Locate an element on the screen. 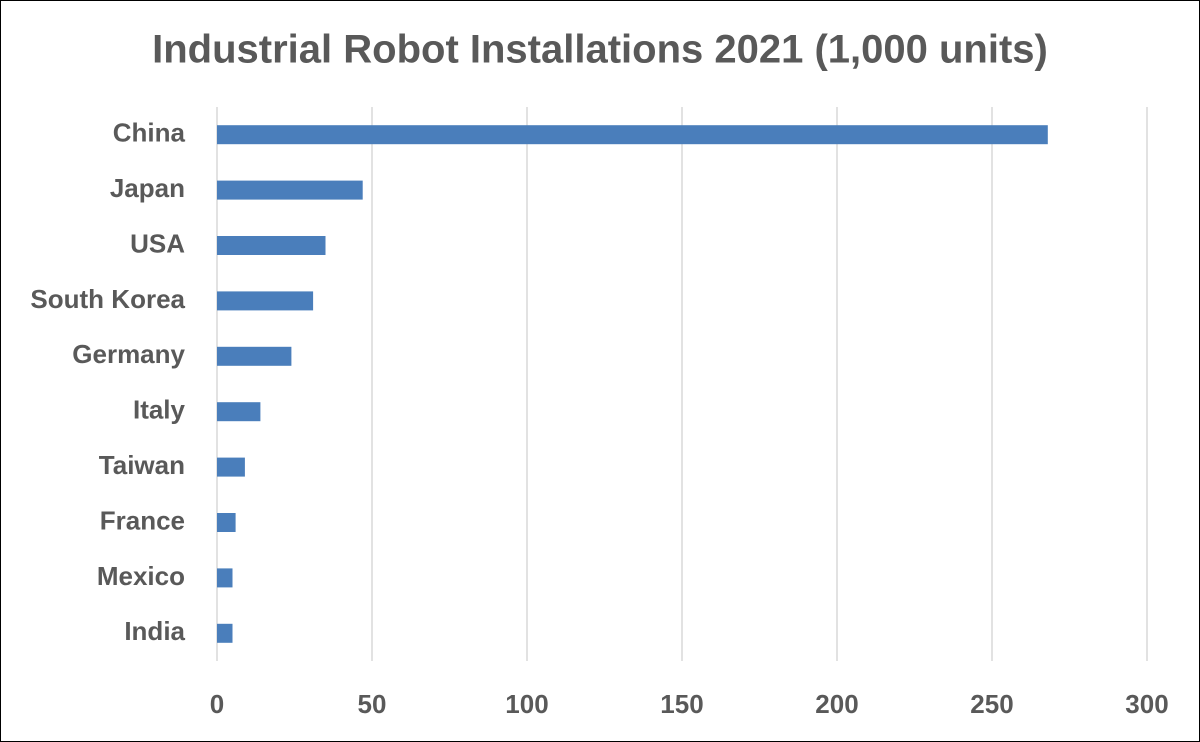  y-tick-label: South Korea is located at coordinates (107, 299).